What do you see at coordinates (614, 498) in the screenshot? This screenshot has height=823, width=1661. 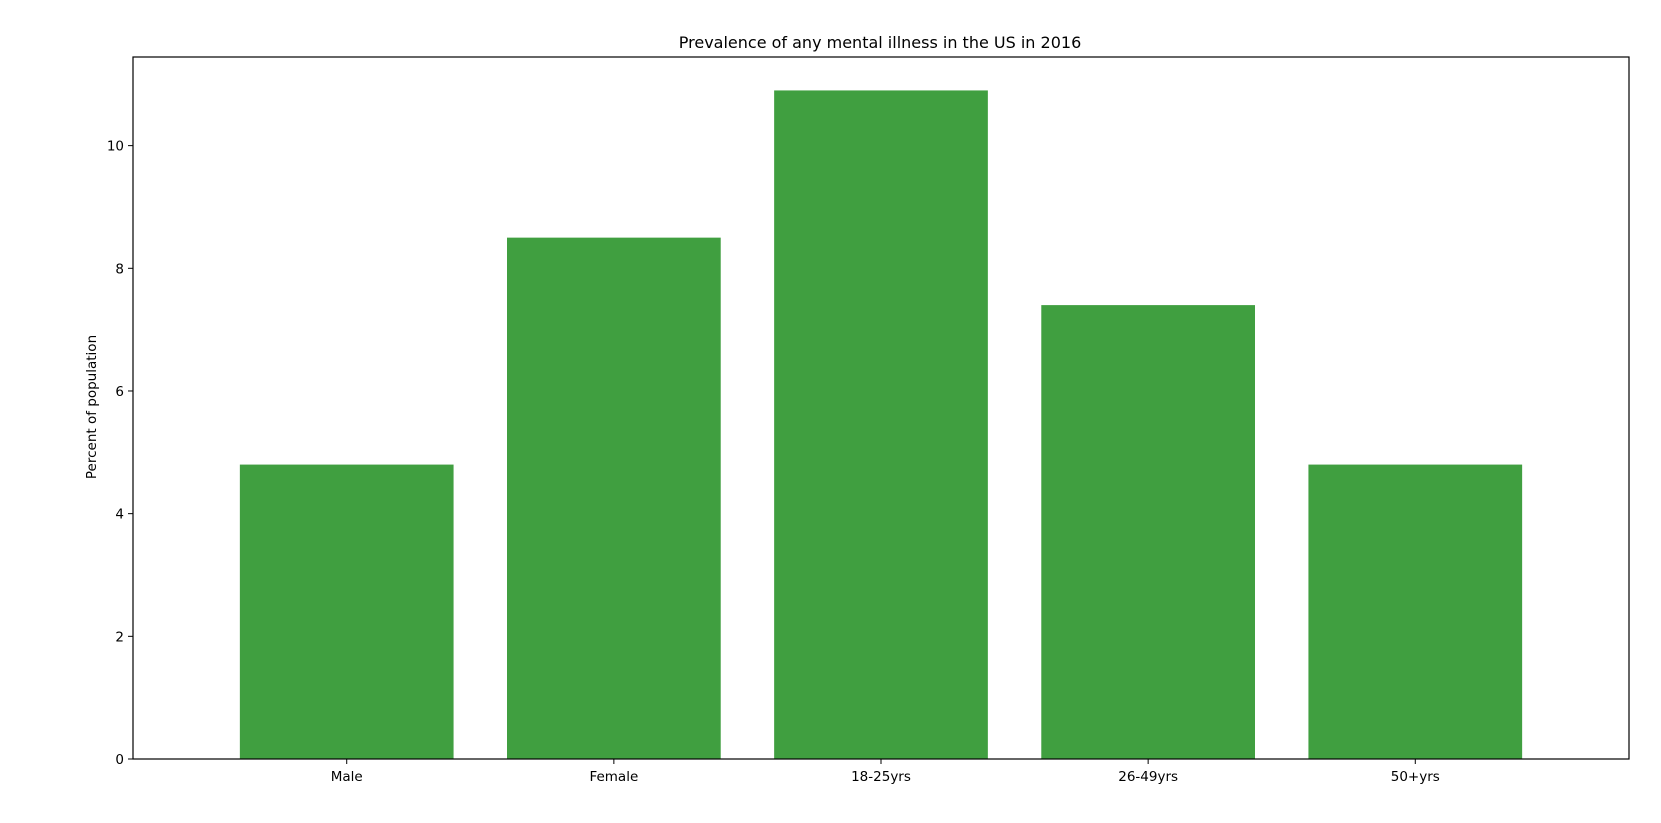 I see `bar-female` at bounding box center [614, 498].